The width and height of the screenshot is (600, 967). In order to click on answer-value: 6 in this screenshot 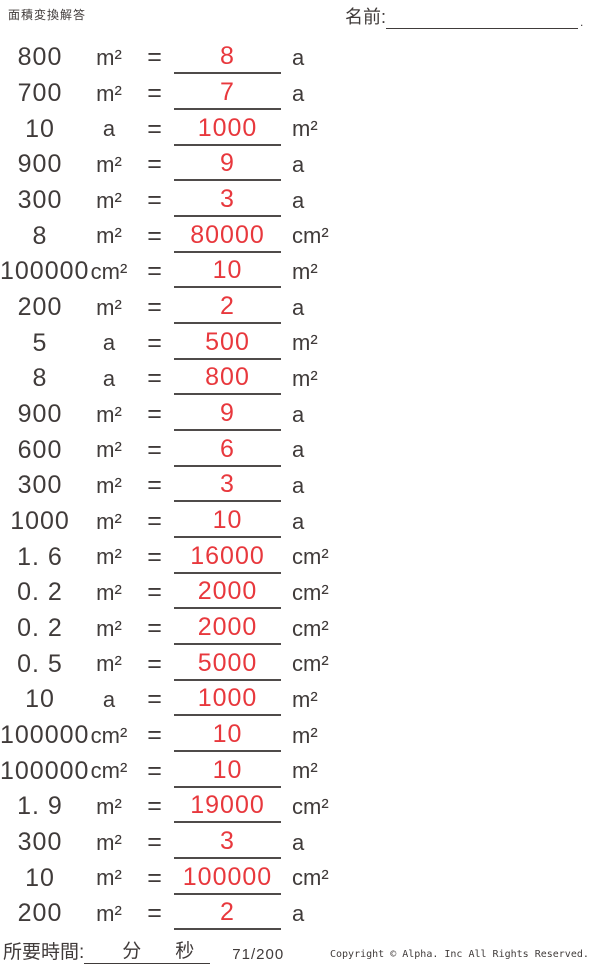, I will do `click(227, 448)`.